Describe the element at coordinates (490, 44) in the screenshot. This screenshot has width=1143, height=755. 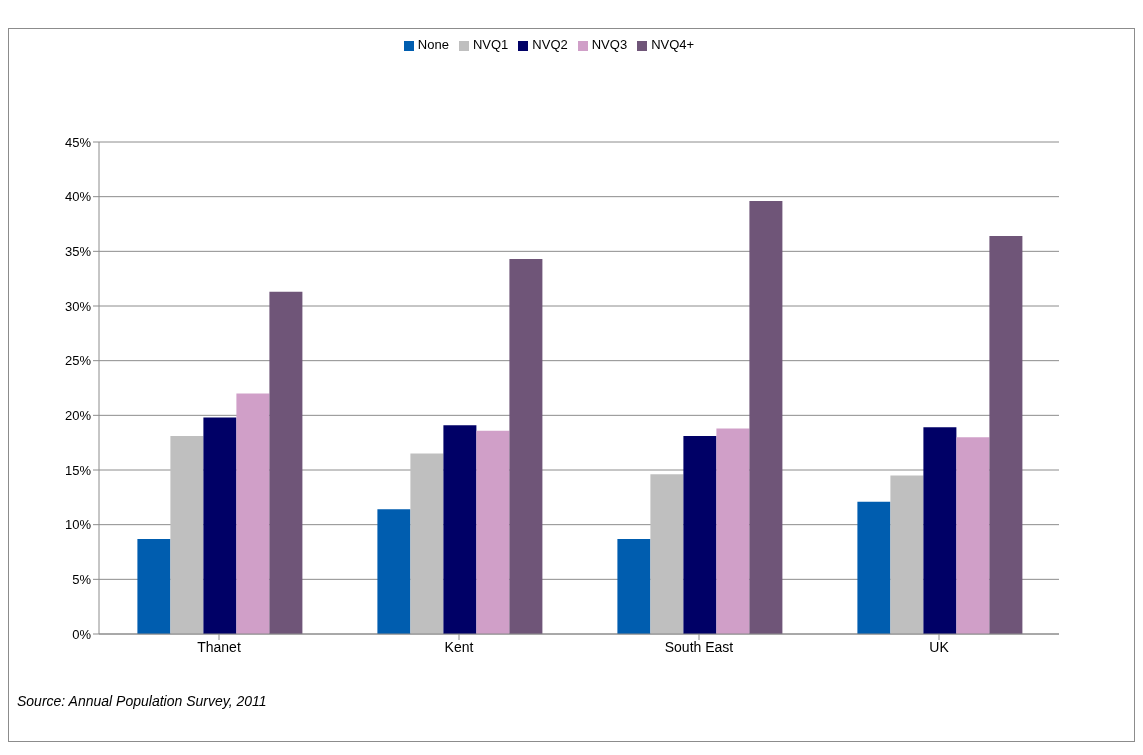
I see `legend-label: NVQ1` at that location.